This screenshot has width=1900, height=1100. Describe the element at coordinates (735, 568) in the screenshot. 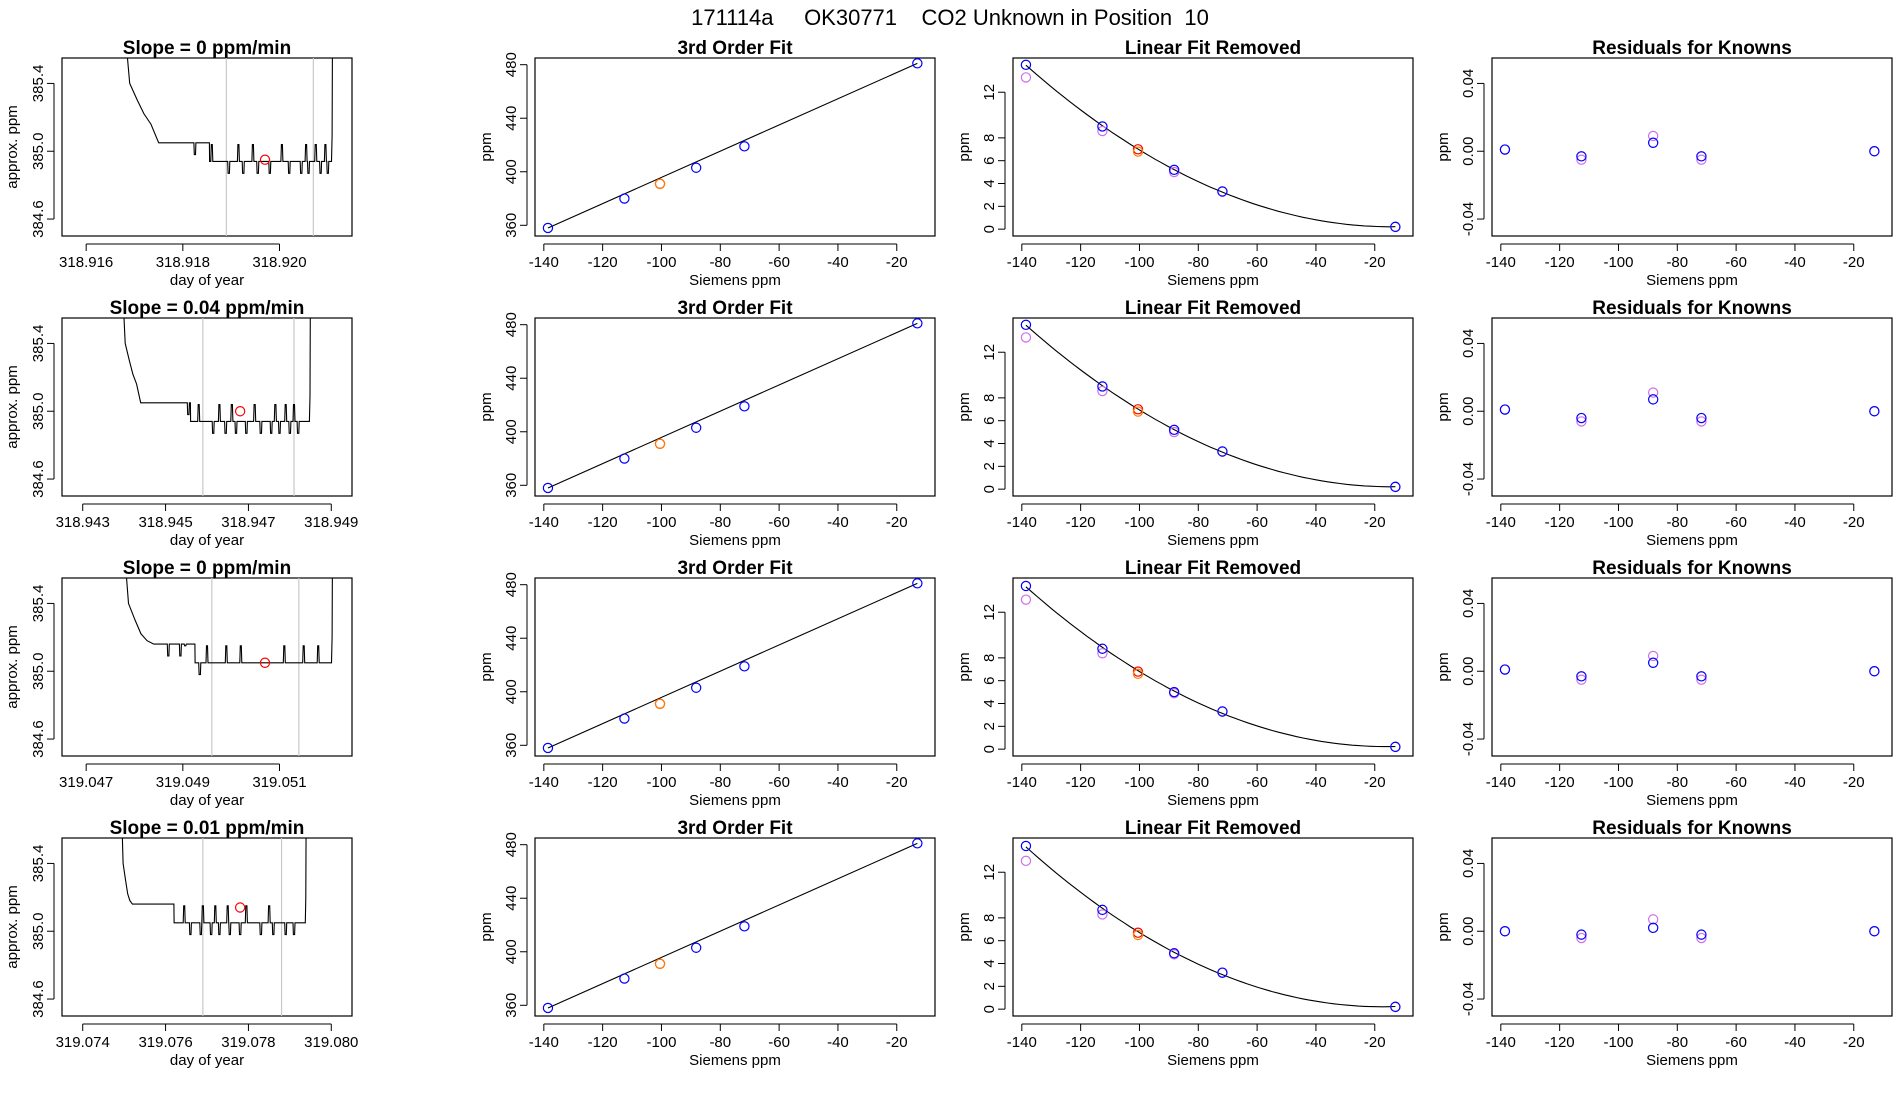

I see `panel-title: 3rd Order Fit` at that location.